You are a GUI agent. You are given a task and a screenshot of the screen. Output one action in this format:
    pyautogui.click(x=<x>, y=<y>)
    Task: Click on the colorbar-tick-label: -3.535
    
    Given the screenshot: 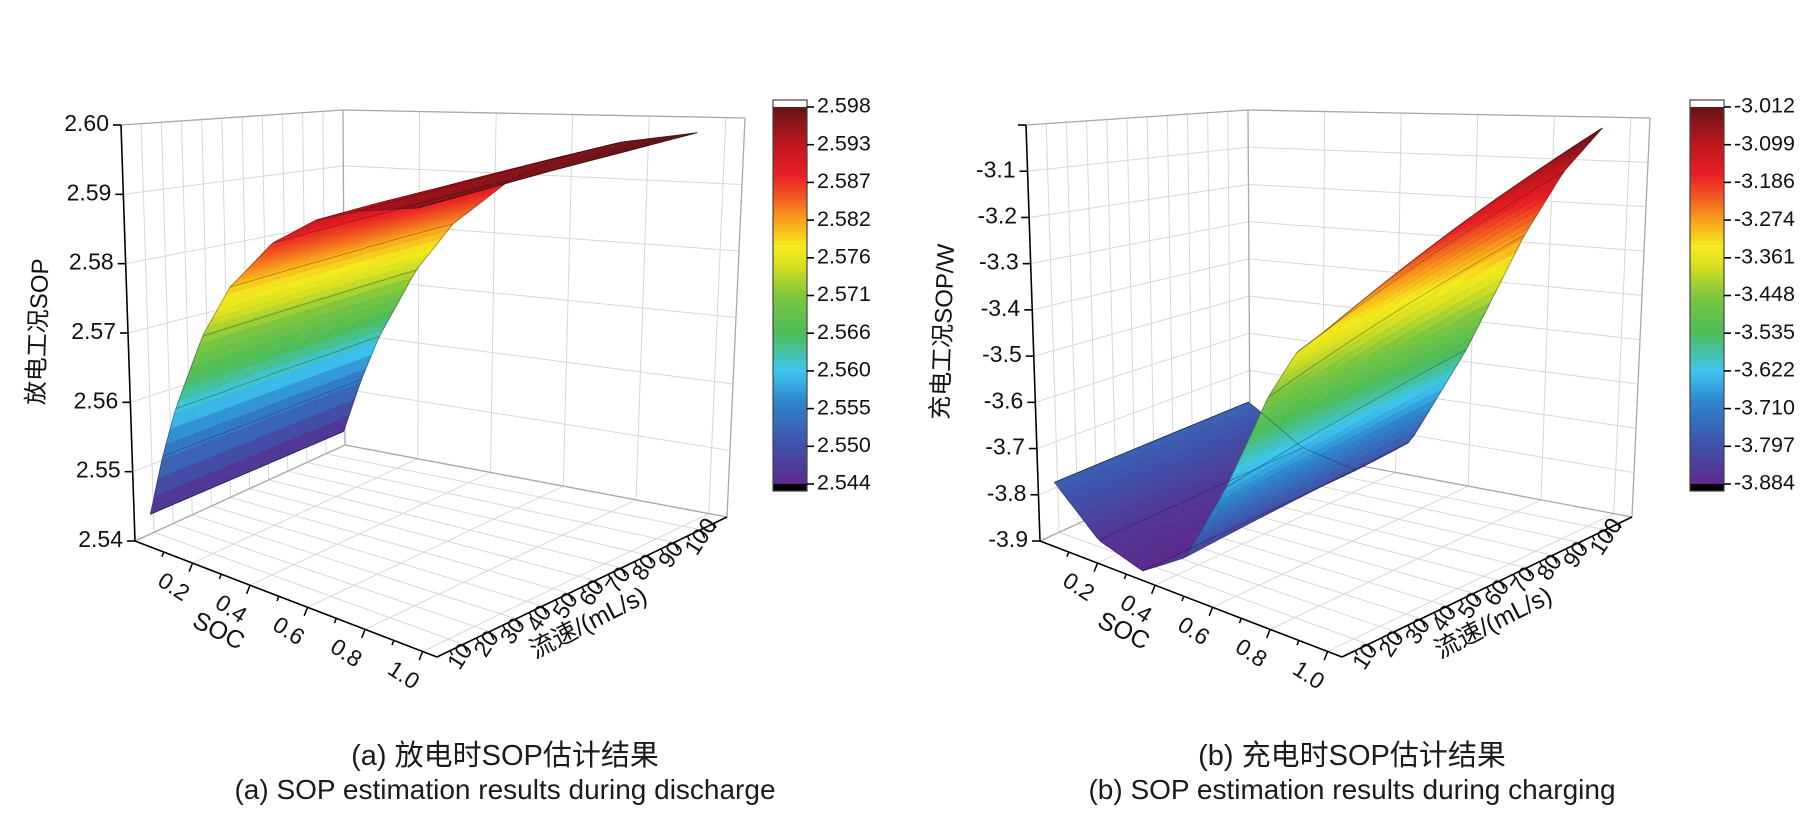 What is the action you would take?
    pyautogui.click(x=1764, y=332)
    